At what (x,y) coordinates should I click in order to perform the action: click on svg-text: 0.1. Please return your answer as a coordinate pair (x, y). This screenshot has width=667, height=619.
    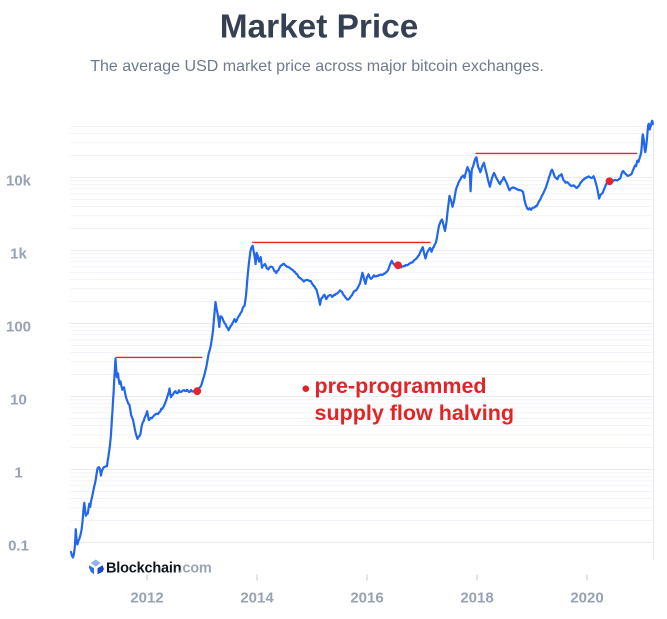
    Looking at the image, I should click on (18, 546).